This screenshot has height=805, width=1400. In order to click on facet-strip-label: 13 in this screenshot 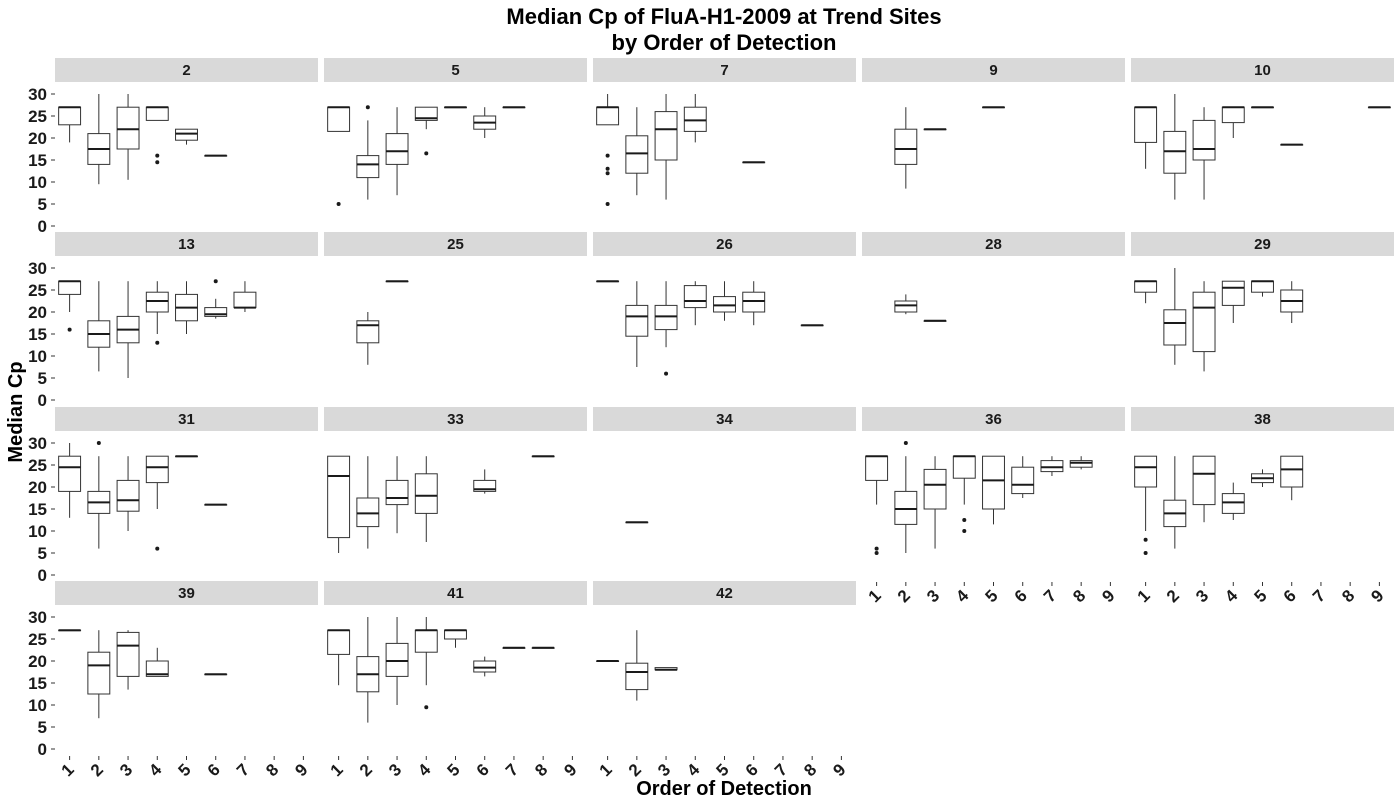, I will do `click(186, 244)`.